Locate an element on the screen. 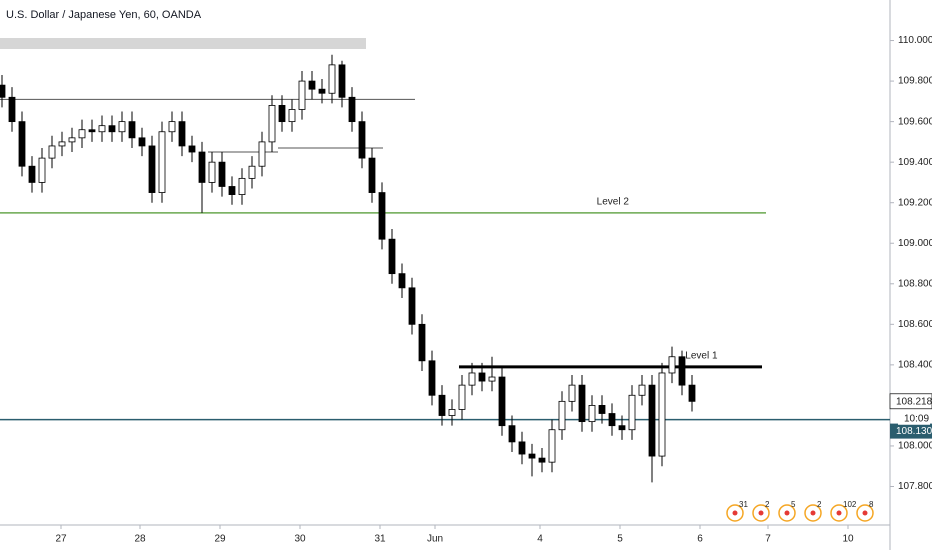 This screenshot has height=550, width=932. last-price-tag is located at coordinates (910, 401).